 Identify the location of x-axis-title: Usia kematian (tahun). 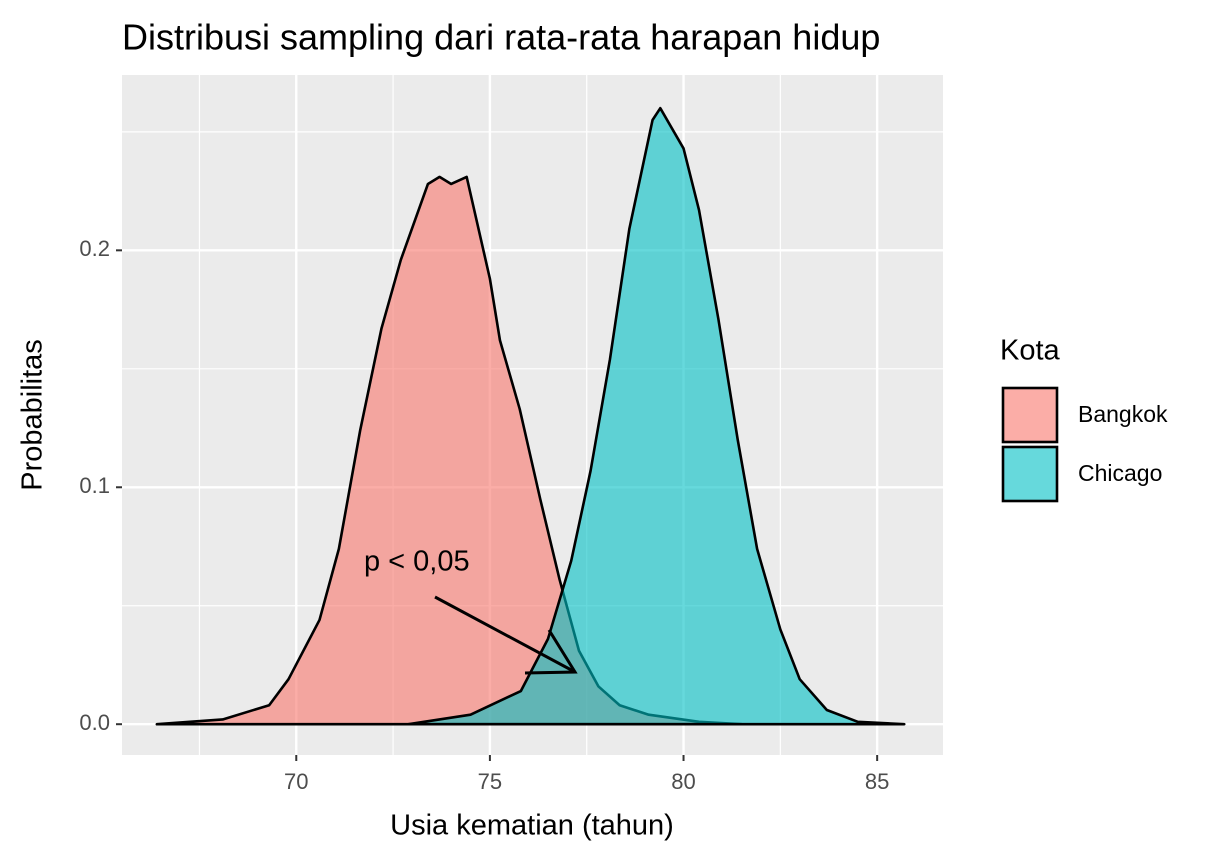
(532, 826).